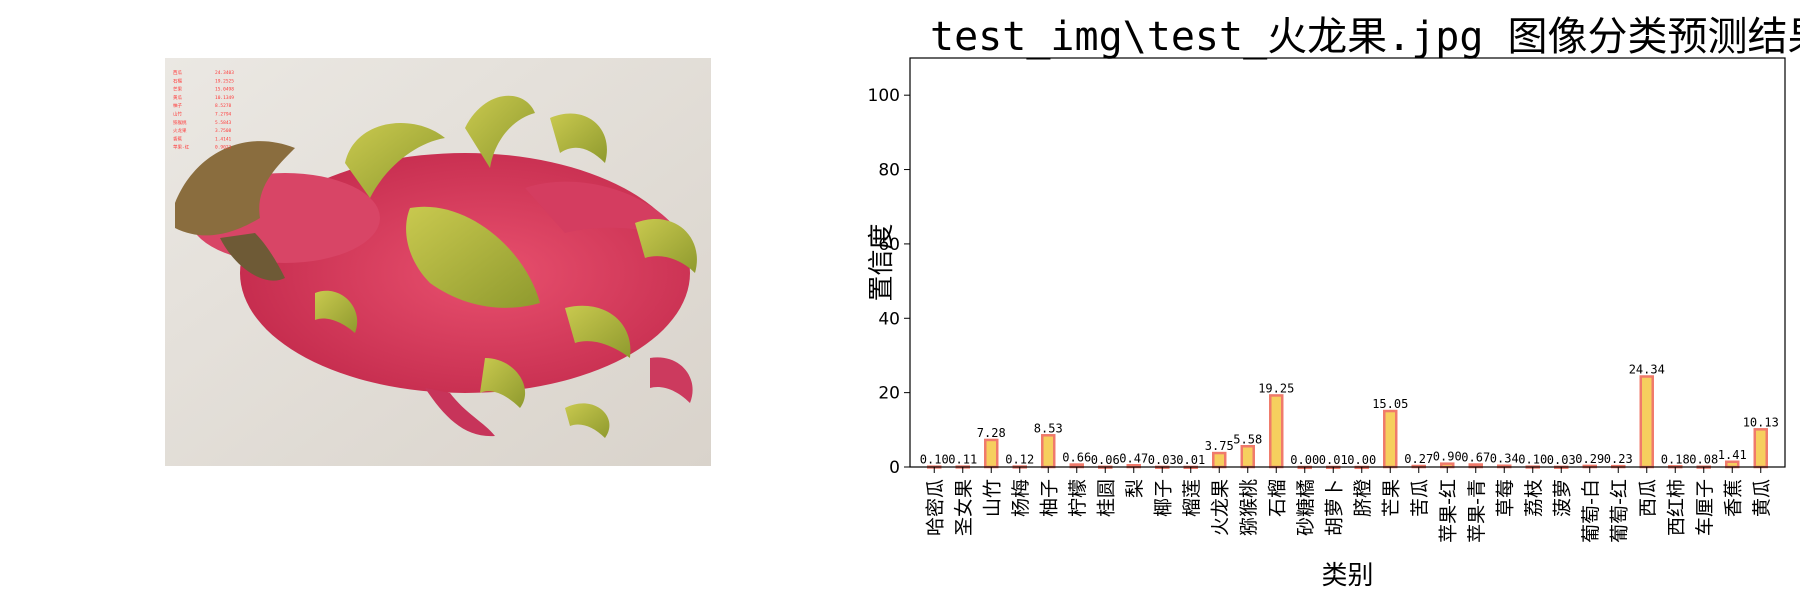 The width and height of the screenshot is (1800, 600). What do you see at coordinates (1761, 422) in the screenshot?
I see `bar-value-label: 10.13` at bounding box center [1761, 422].